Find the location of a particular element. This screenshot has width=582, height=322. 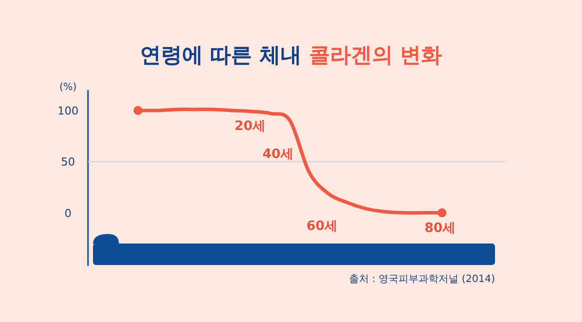

y-tick-label: 0 is located at coordinates (68, 213).